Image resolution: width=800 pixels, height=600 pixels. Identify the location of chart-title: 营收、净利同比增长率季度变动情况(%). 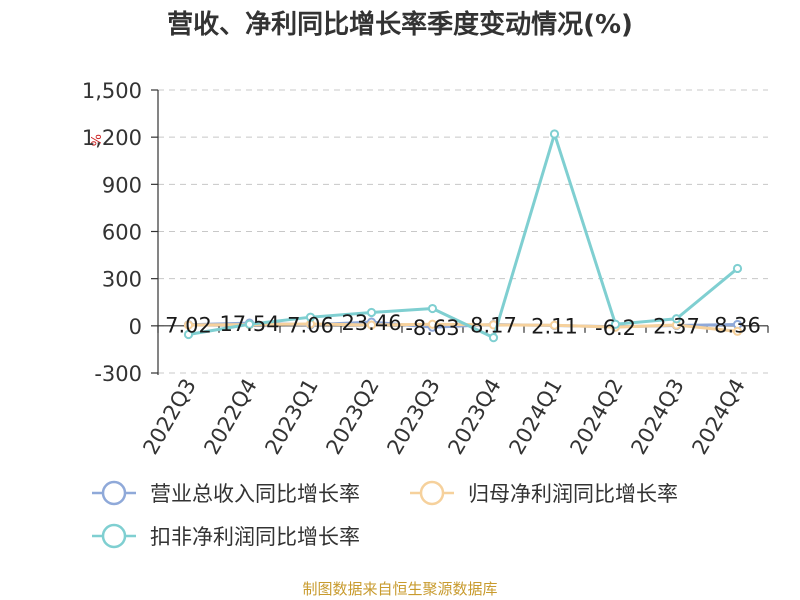
(400, 25).